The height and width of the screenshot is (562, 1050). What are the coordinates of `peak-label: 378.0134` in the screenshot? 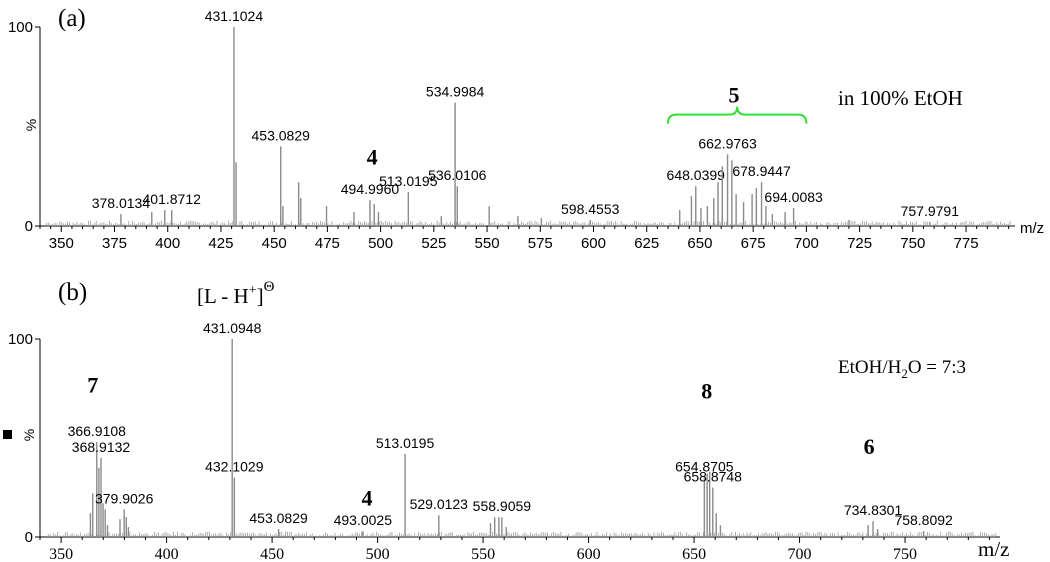 It's located at (121, 203).